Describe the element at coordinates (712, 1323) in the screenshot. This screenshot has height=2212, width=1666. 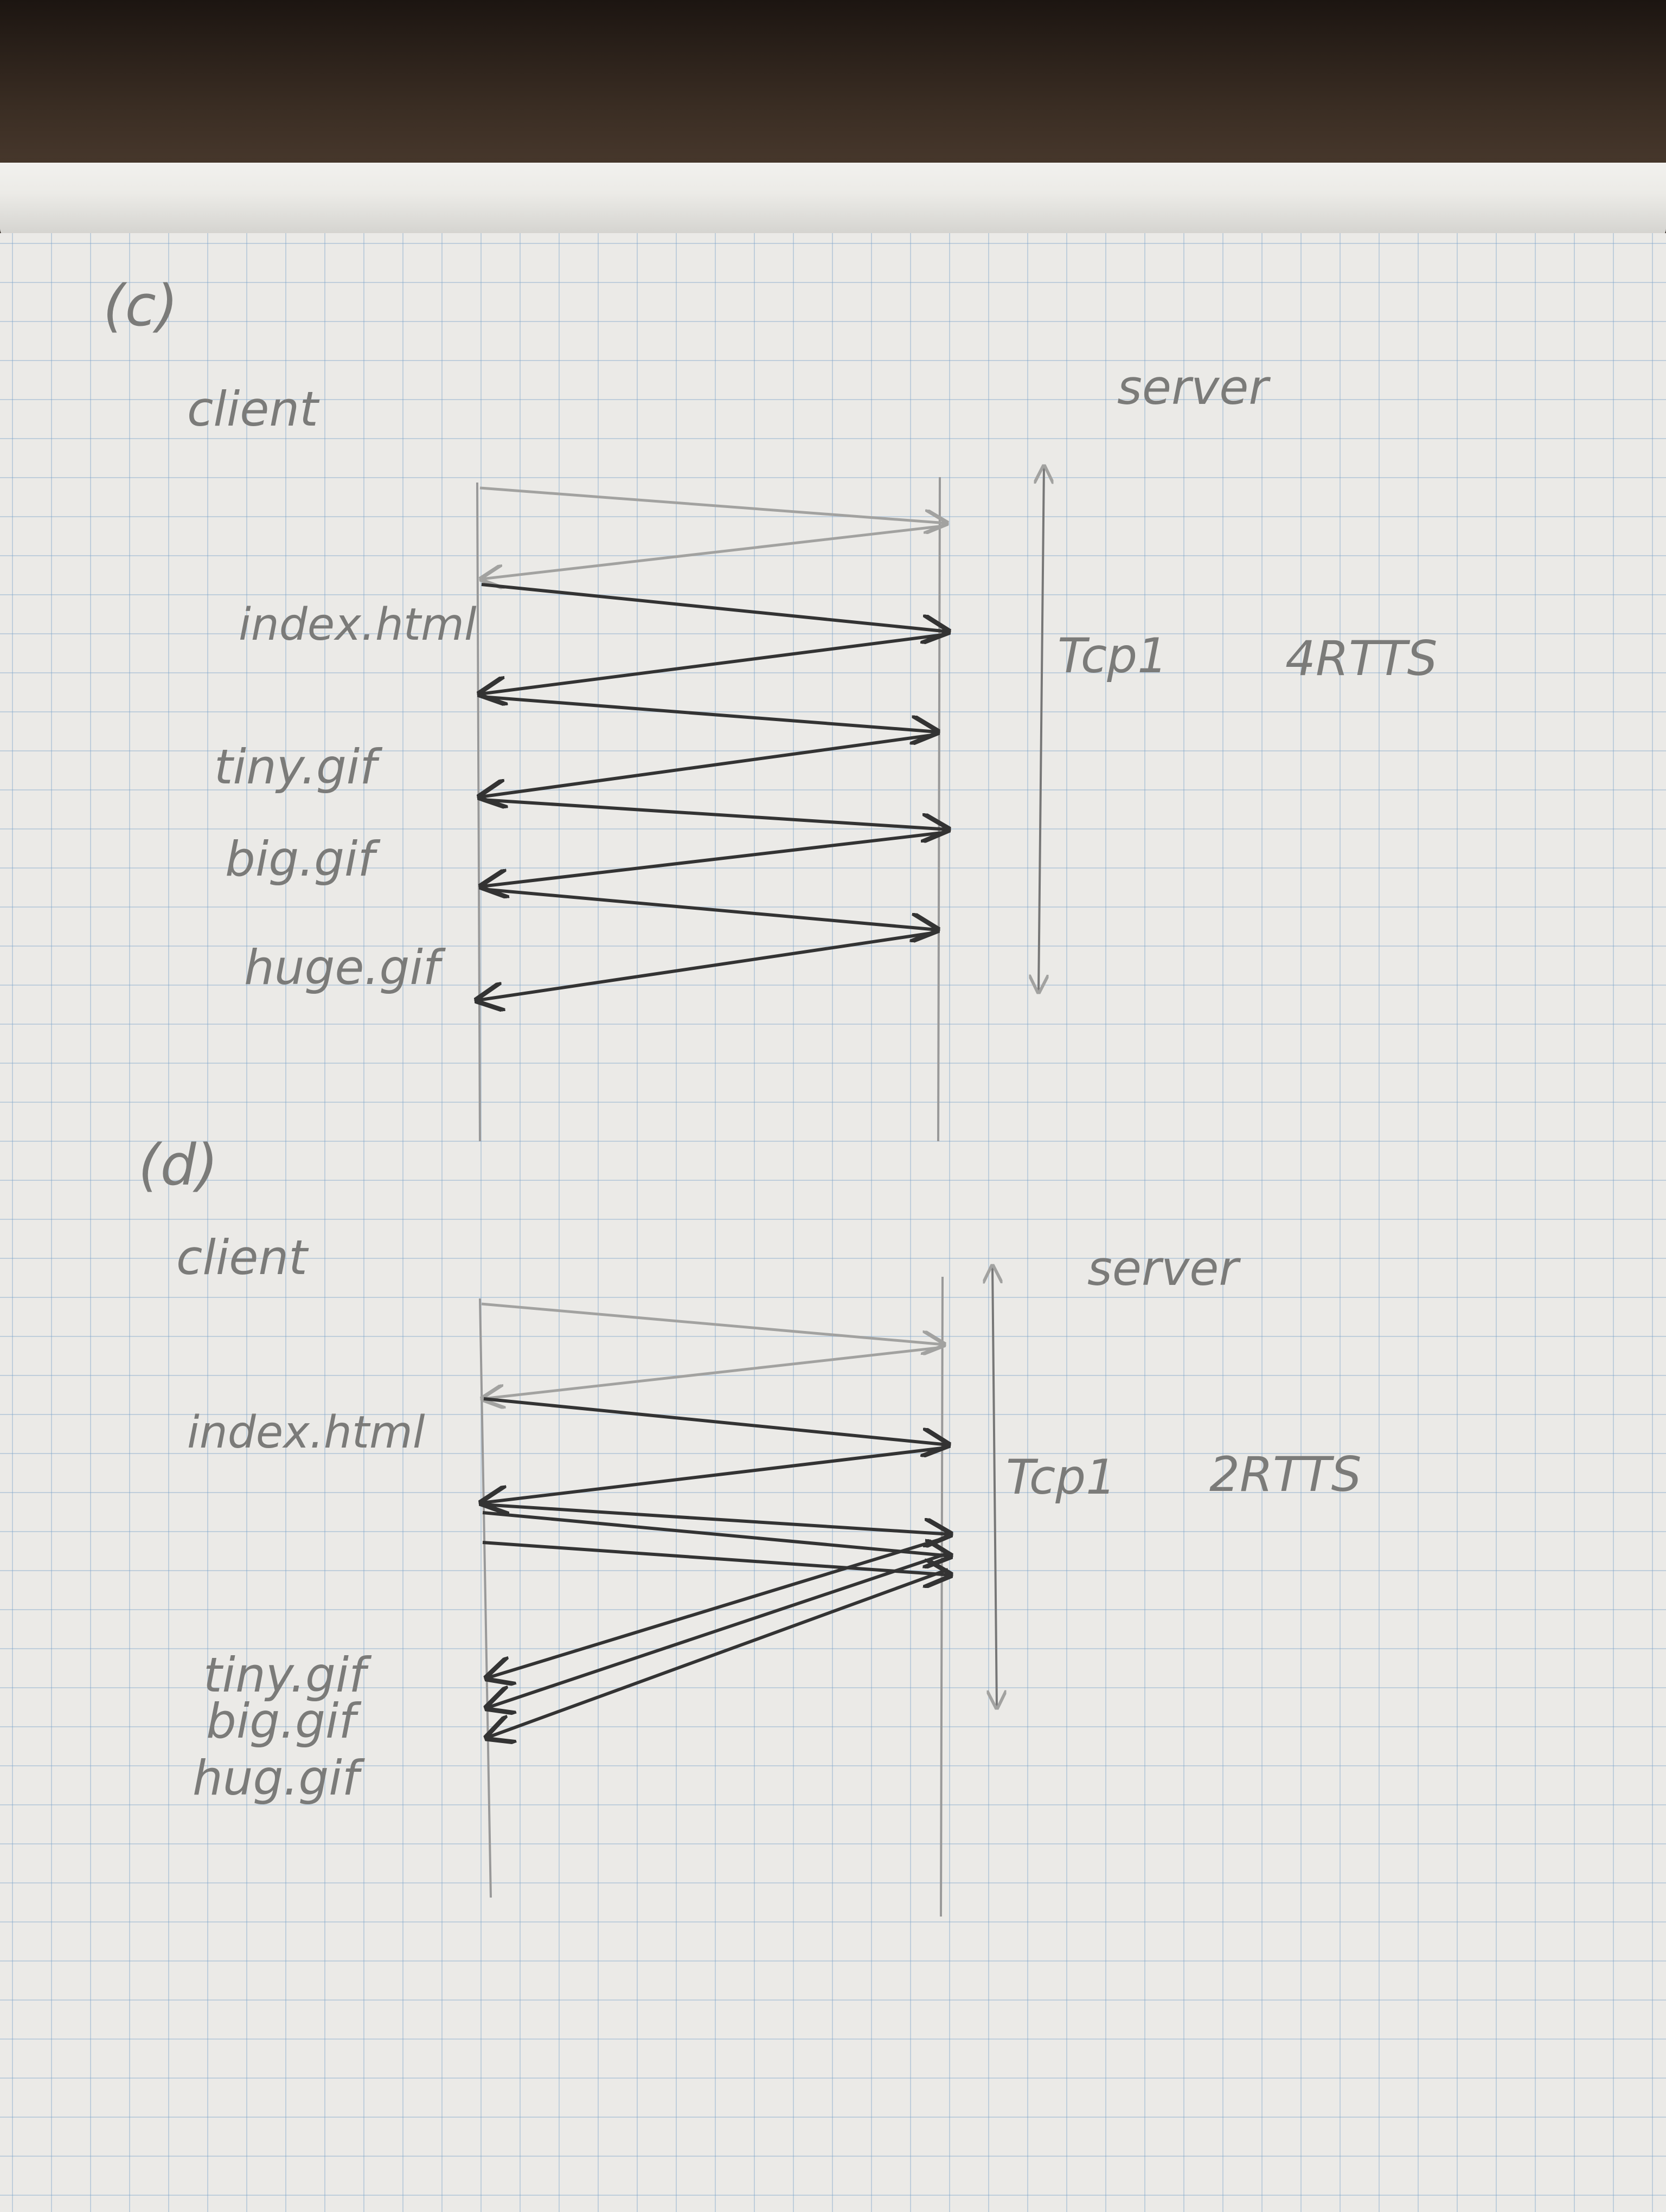
I see `section-d-syn-arrow` at that location.